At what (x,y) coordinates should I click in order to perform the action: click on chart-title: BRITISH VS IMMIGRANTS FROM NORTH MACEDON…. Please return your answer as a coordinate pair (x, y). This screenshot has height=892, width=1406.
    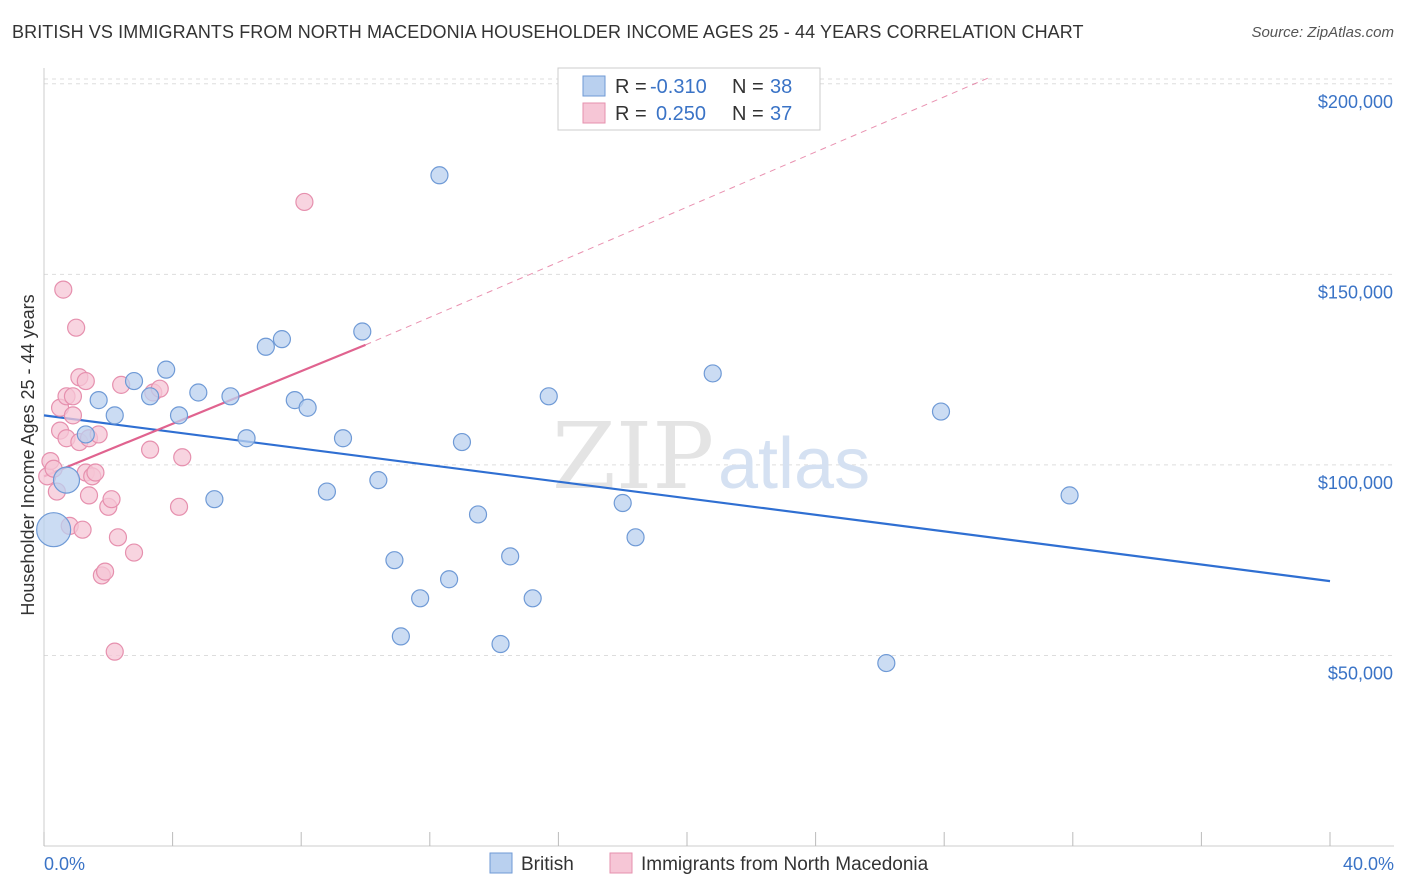
    Looking at the image, I should click on (548, 32).